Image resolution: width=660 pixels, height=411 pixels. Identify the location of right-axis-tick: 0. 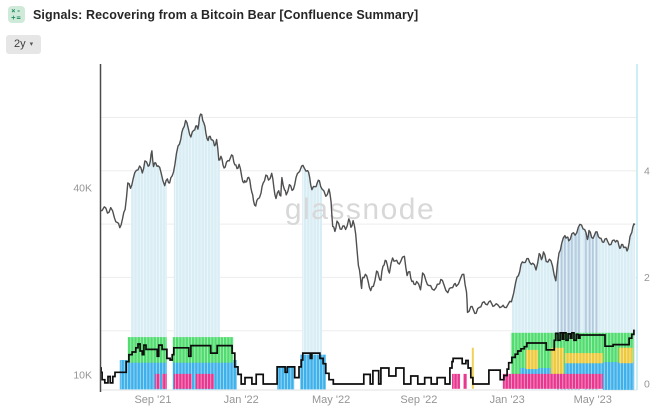
(647, 385).